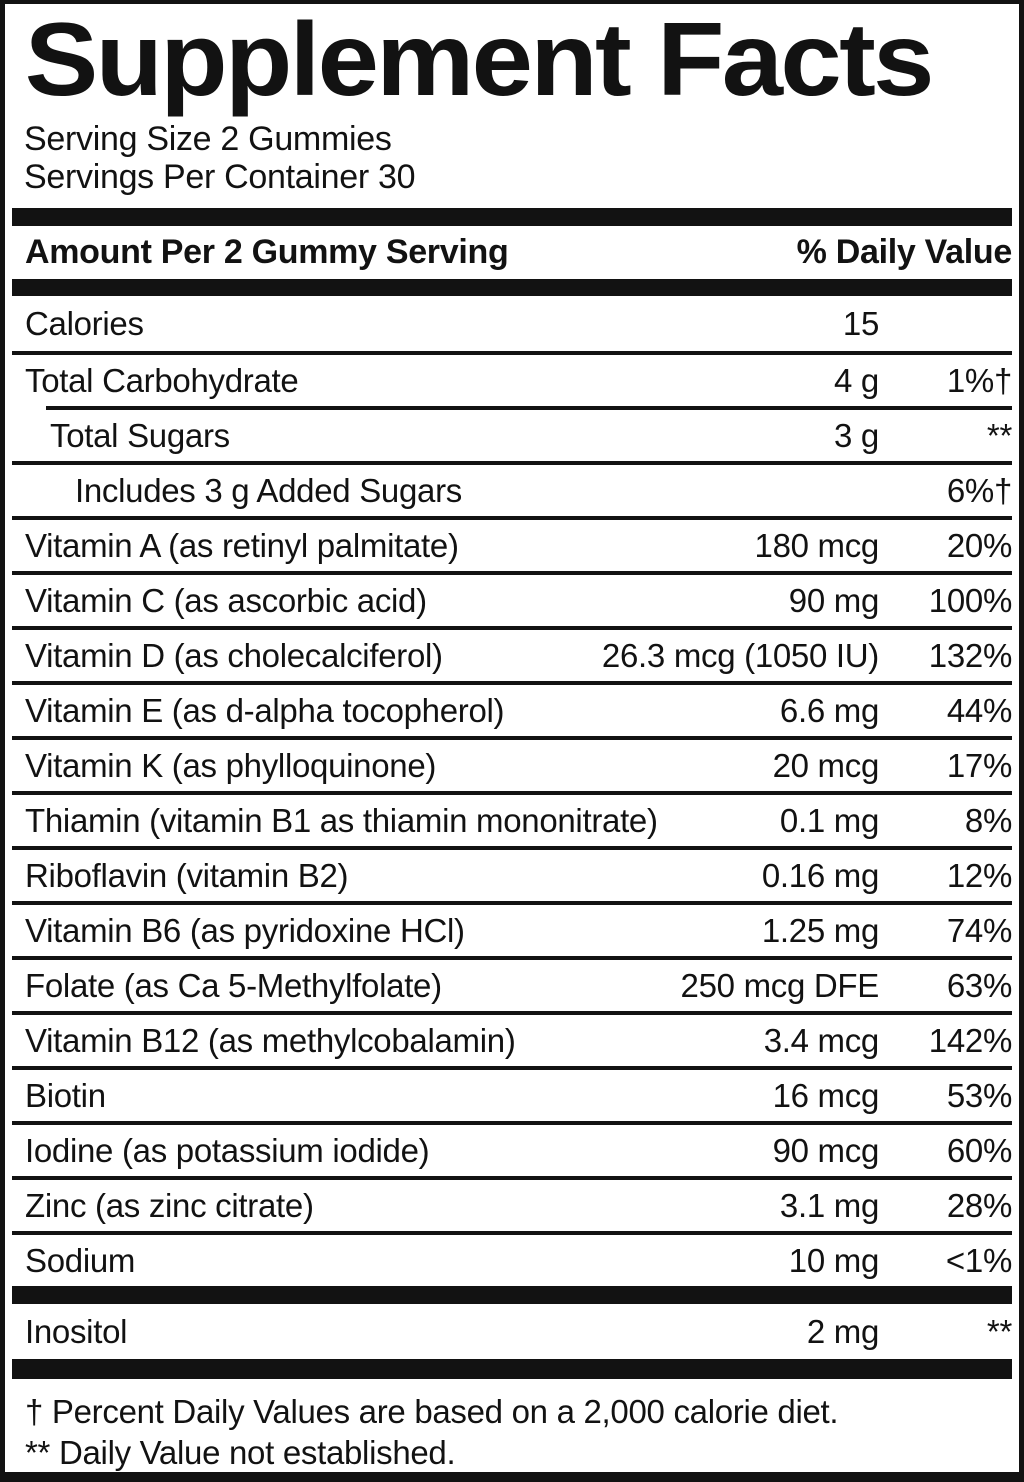 This screenshot has height=1482, width=1024. I want to click on nutrient-name: Vitamin B6 (as pyridoxine HCl), so click(245, 930).